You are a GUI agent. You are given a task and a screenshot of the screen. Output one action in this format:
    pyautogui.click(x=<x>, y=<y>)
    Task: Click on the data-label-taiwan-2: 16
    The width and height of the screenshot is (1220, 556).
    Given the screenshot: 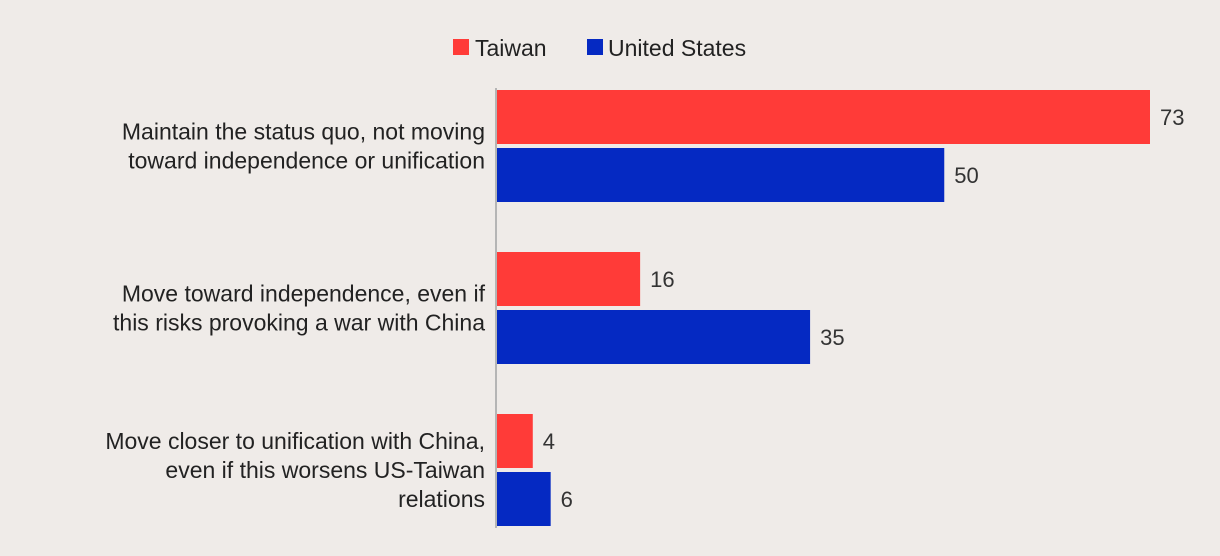 What is the action you would take?
    pyautogui.click(x=662, y=279)
    